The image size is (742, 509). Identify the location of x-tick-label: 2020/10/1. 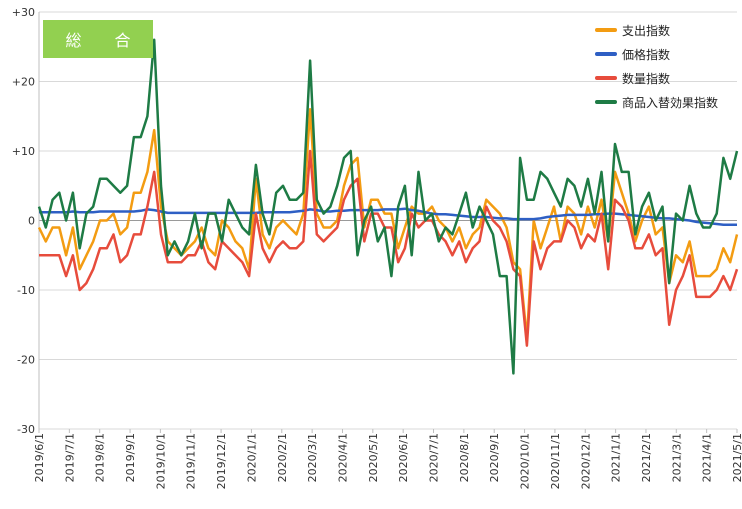
(525, 461).